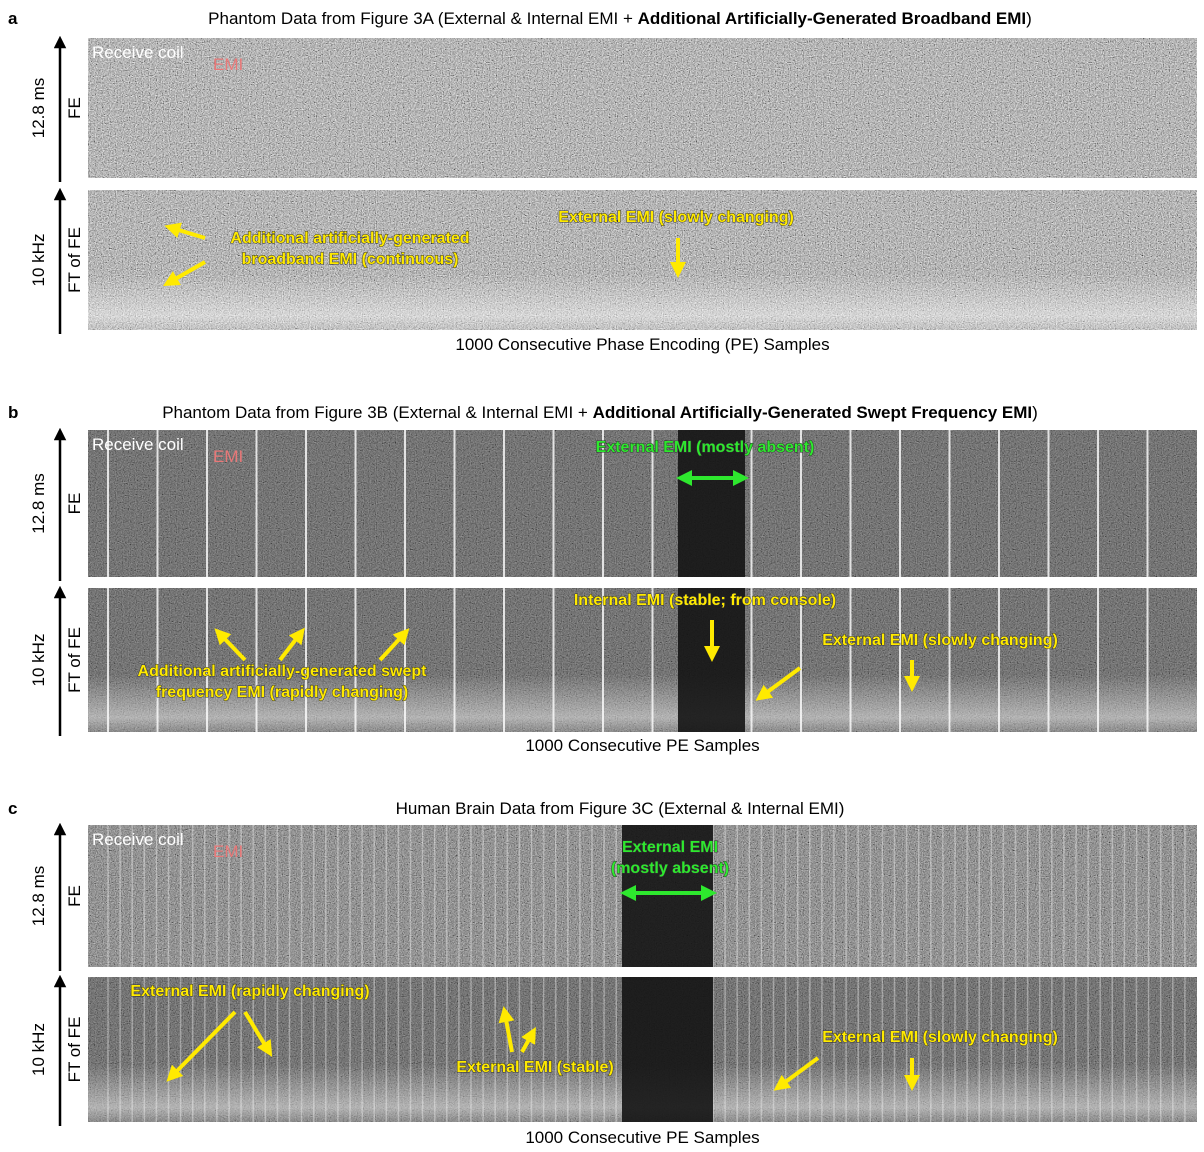 This screenshot has height=1152, width=1204. What do you see at coordinates (13, 412) in the screenshot?
I see `panel-label: b` at bounding box center [13, 412].